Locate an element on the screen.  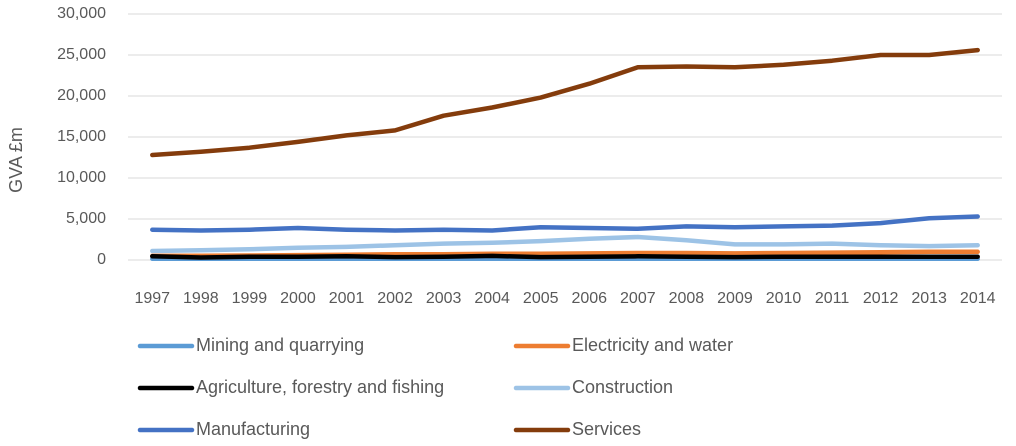
x-tick-label: 2003 is located at coordinates (444, 298).